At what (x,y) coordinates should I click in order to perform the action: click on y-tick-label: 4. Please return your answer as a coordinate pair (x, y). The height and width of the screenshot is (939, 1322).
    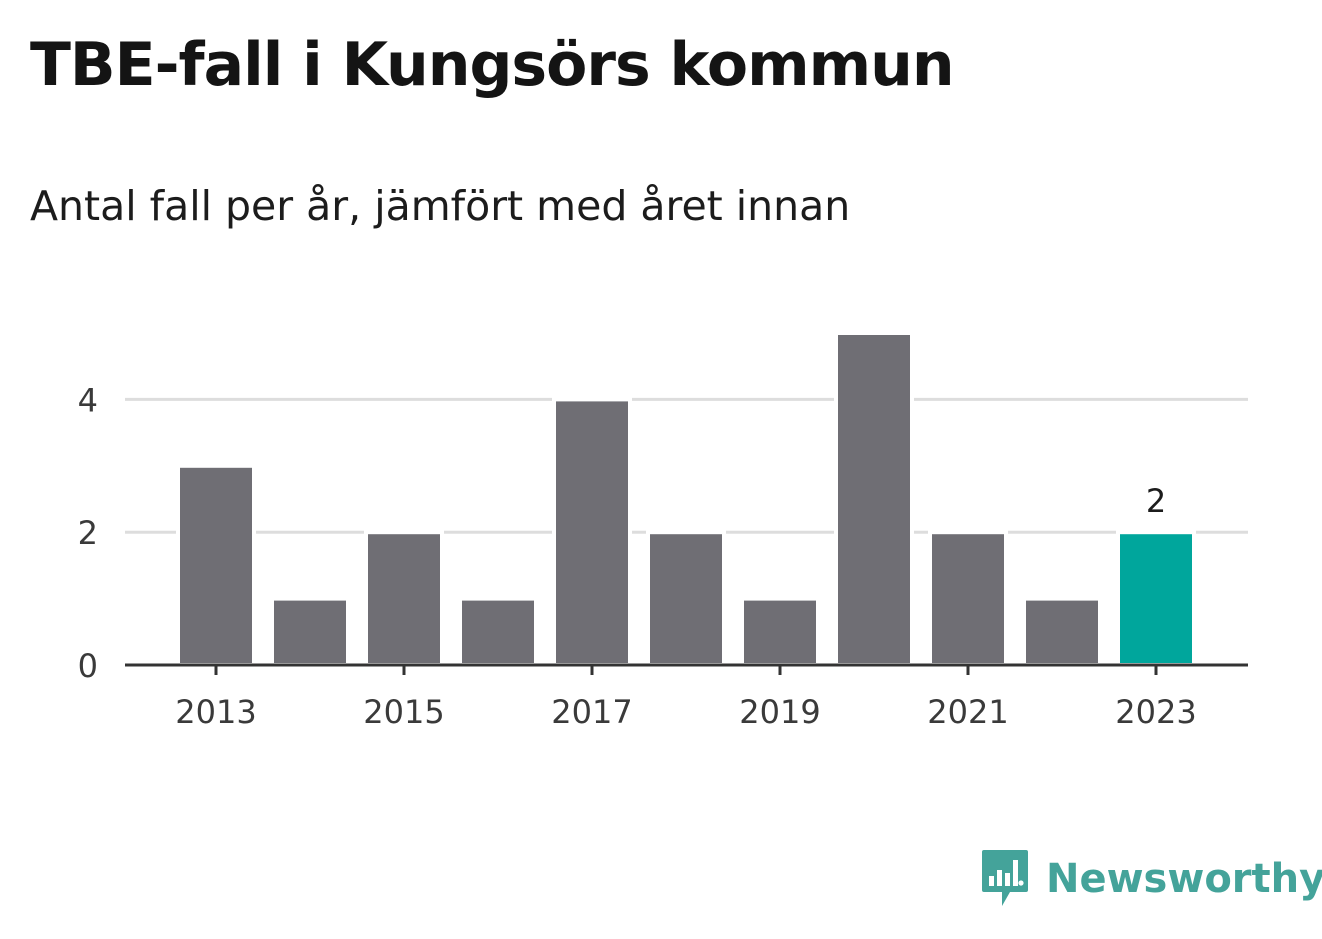
    Looking at the image, I should click on (88, 400).